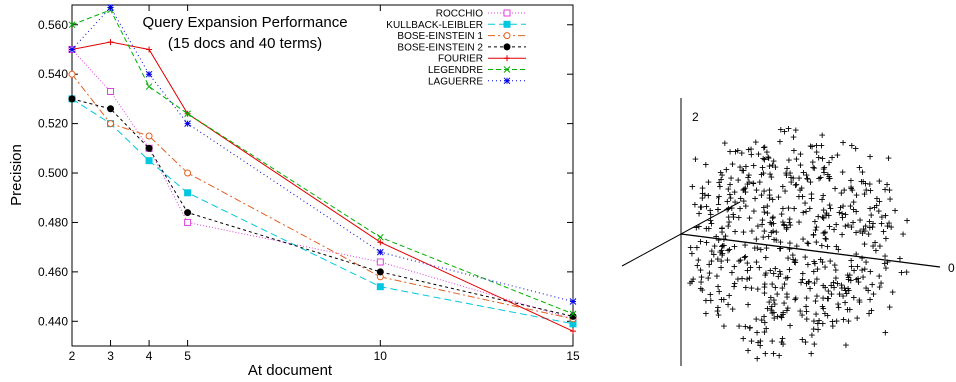  What do you see at coordinates (455, 70) in the screenshot?
I see `legend-label: LEGENDRE` at bounding box center [455, 70].